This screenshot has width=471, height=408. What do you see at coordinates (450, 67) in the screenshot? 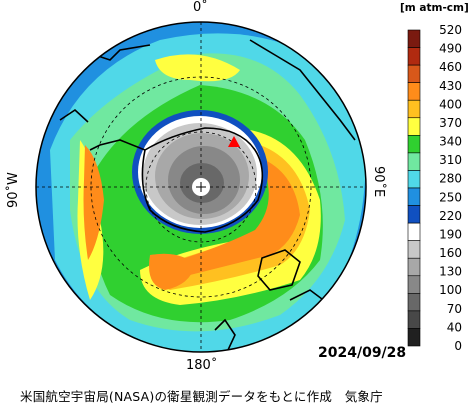
I see `legend-tick-label: 460` at bounding box center [450, 67].